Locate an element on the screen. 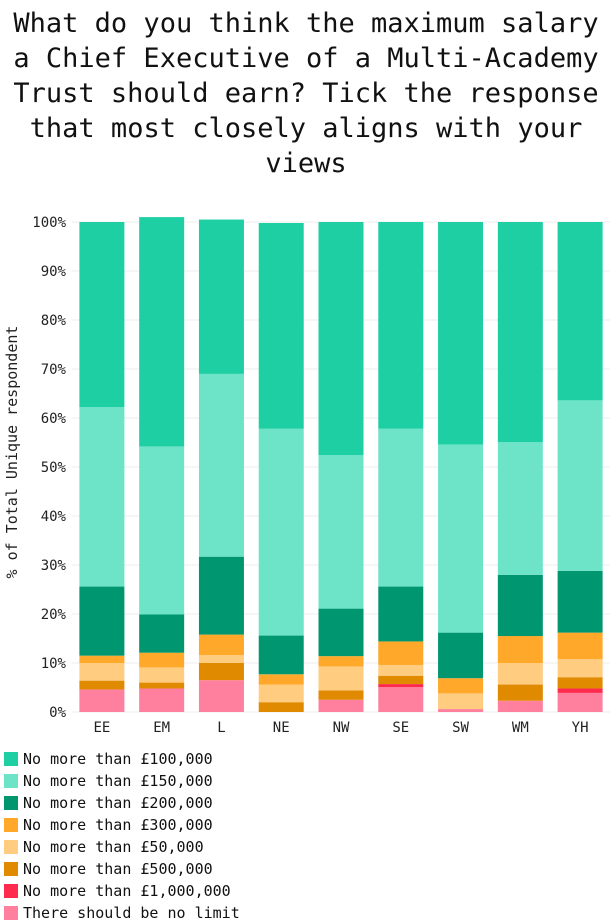 This screenshot has height=924, width=612. x-tick-label: EM is located at coordinates (161, 728).